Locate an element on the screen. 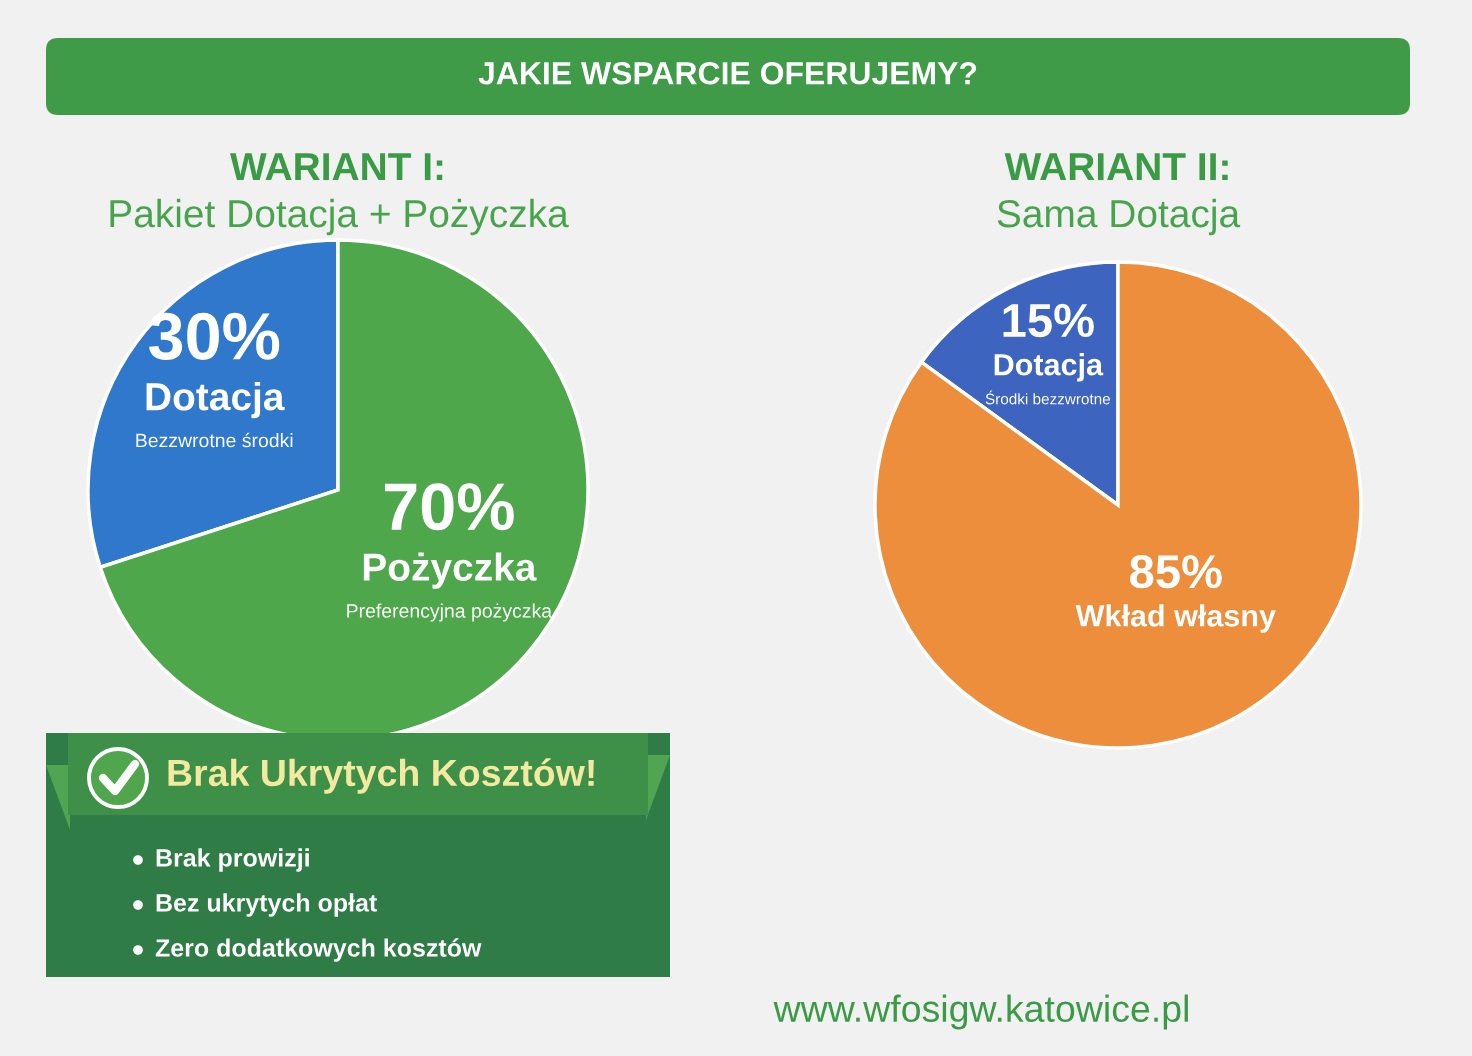 The width and height of the screenshot is (1472, 1056). slice-label: Wkład własny is located at coordinates (1175, 618).